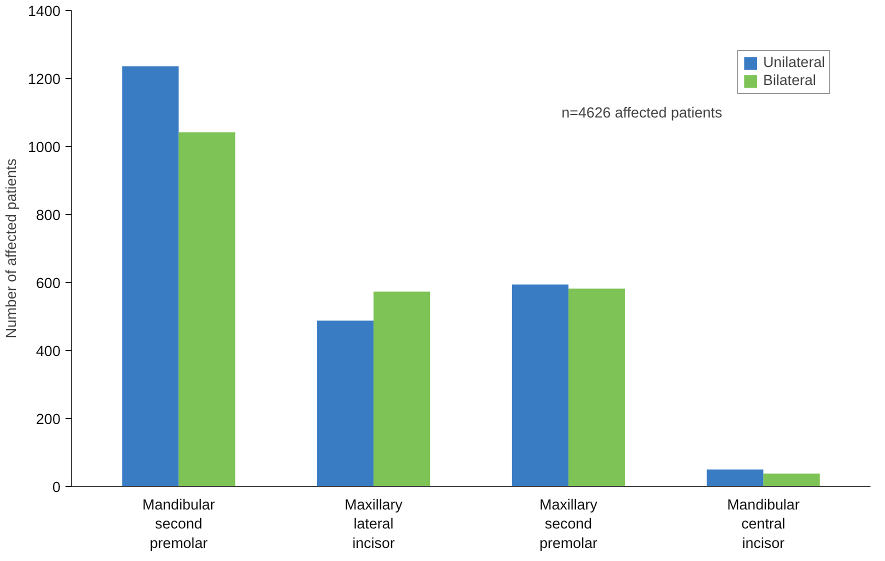 The height and width of the screenshot is (561, 885). What do you see at coordinates (48, 284) in the screenshot?
I see `y-tick-label: 600` at bounding box center [48, 284].